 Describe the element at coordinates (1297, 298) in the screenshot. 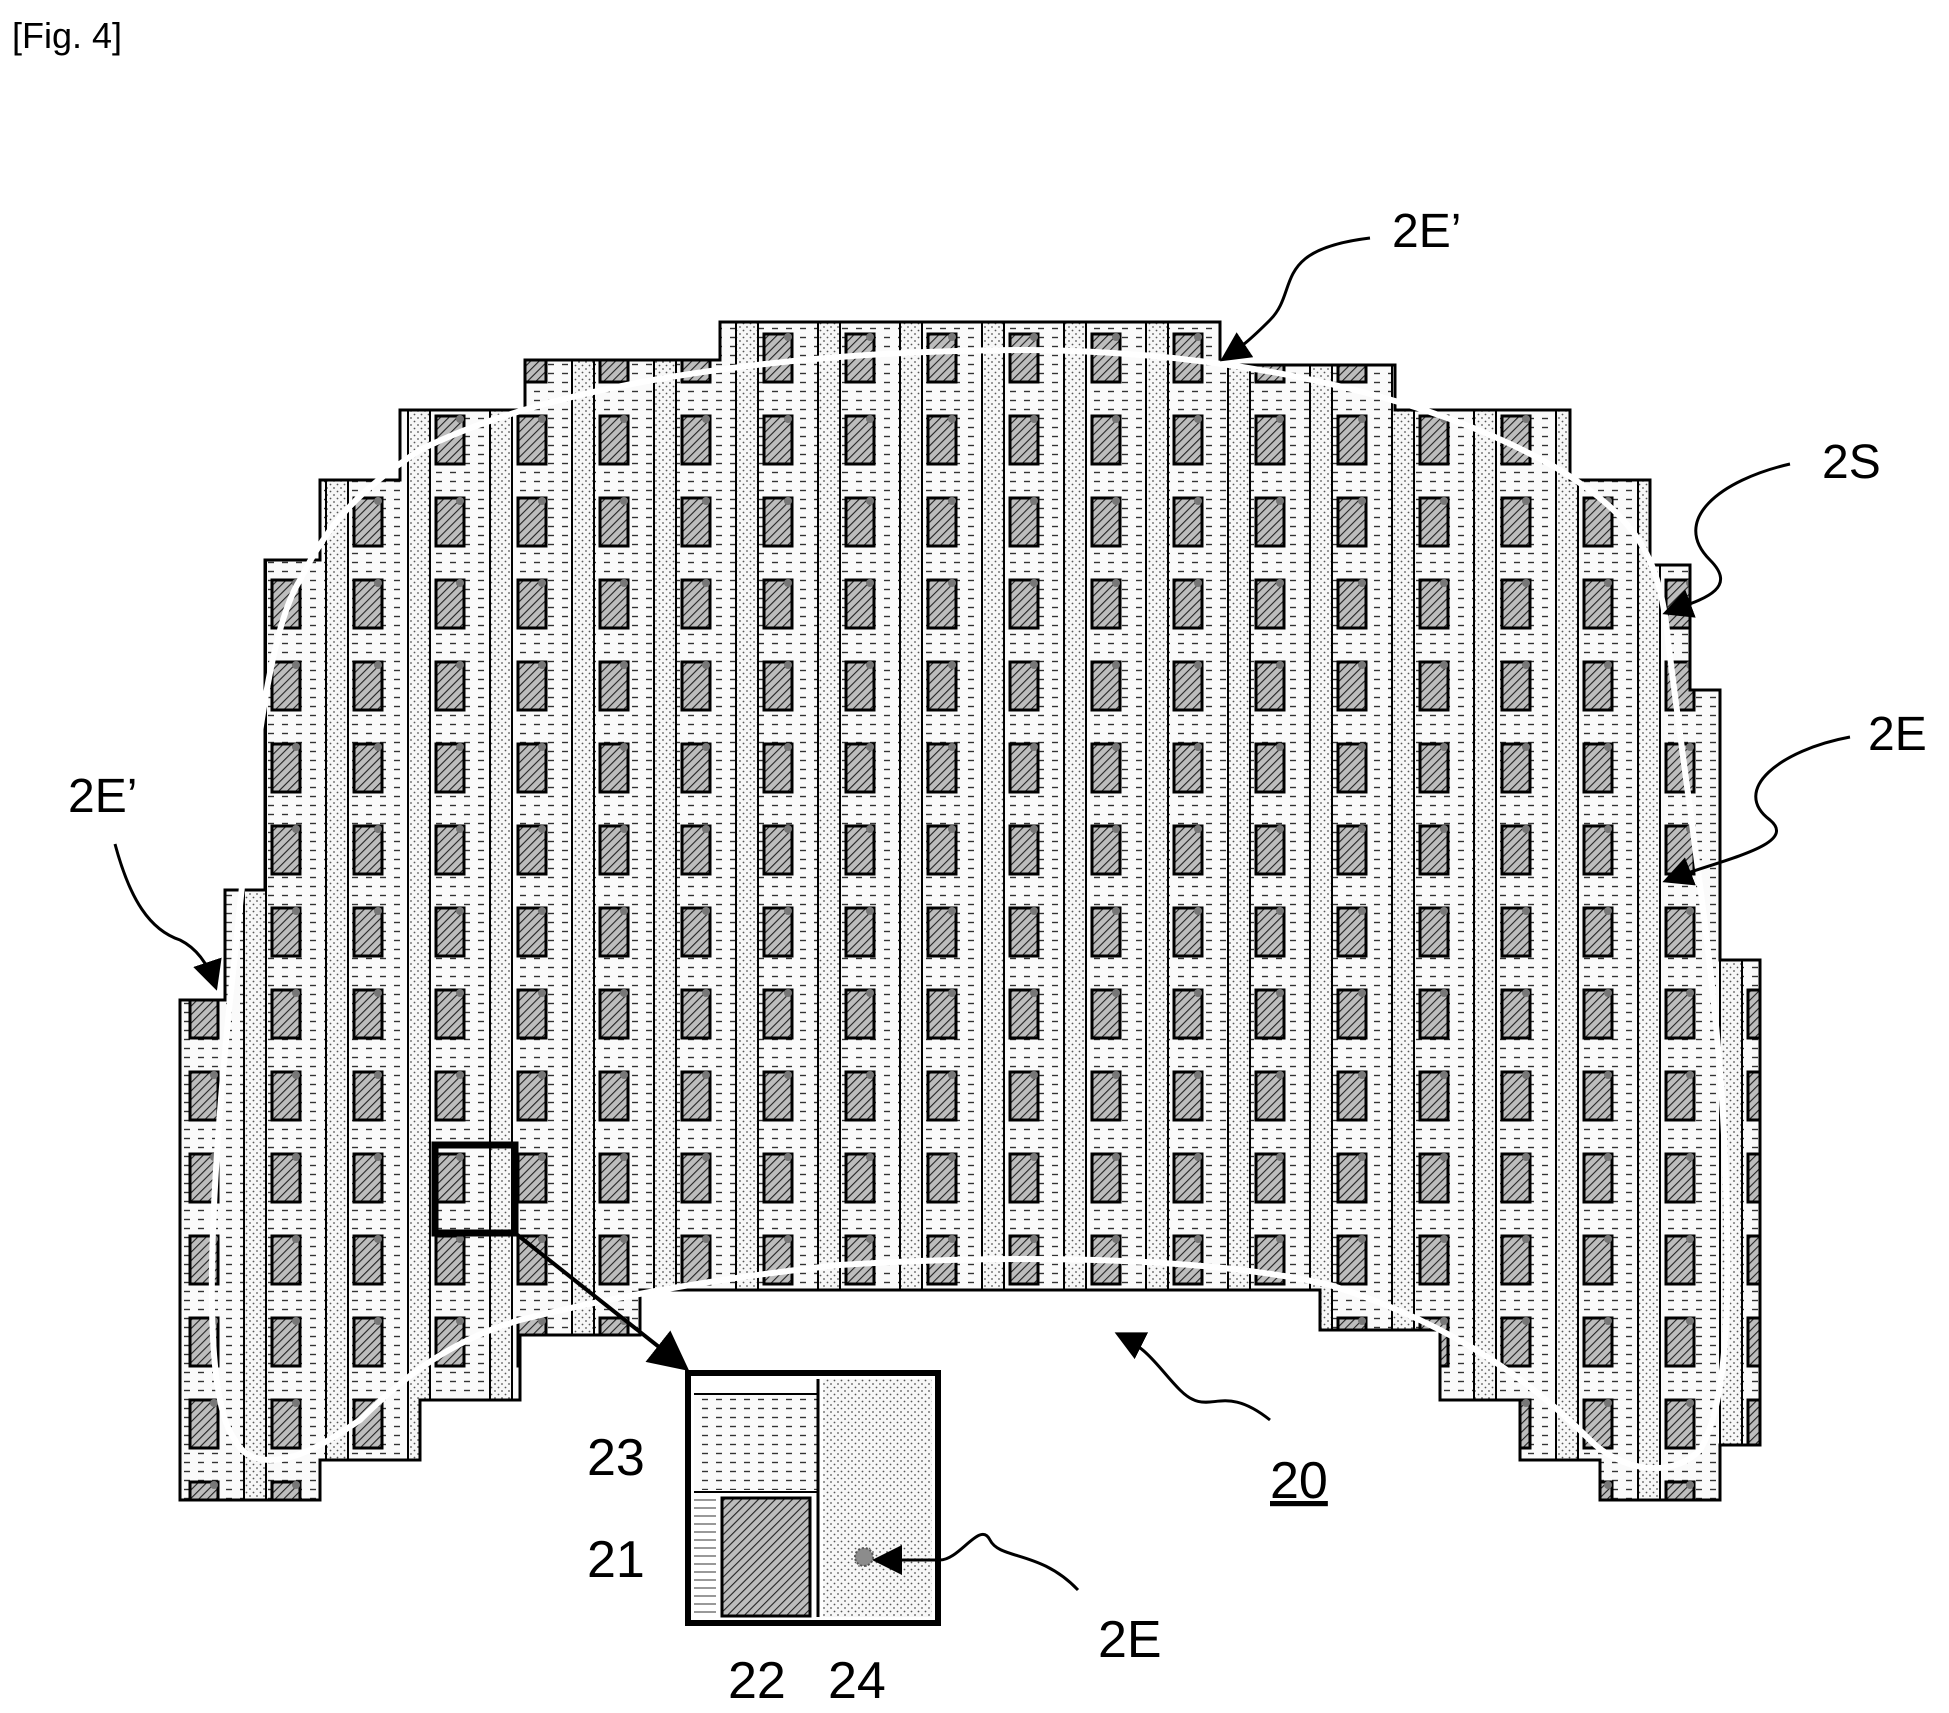

I see `leader-top-2e-prime` at that location.